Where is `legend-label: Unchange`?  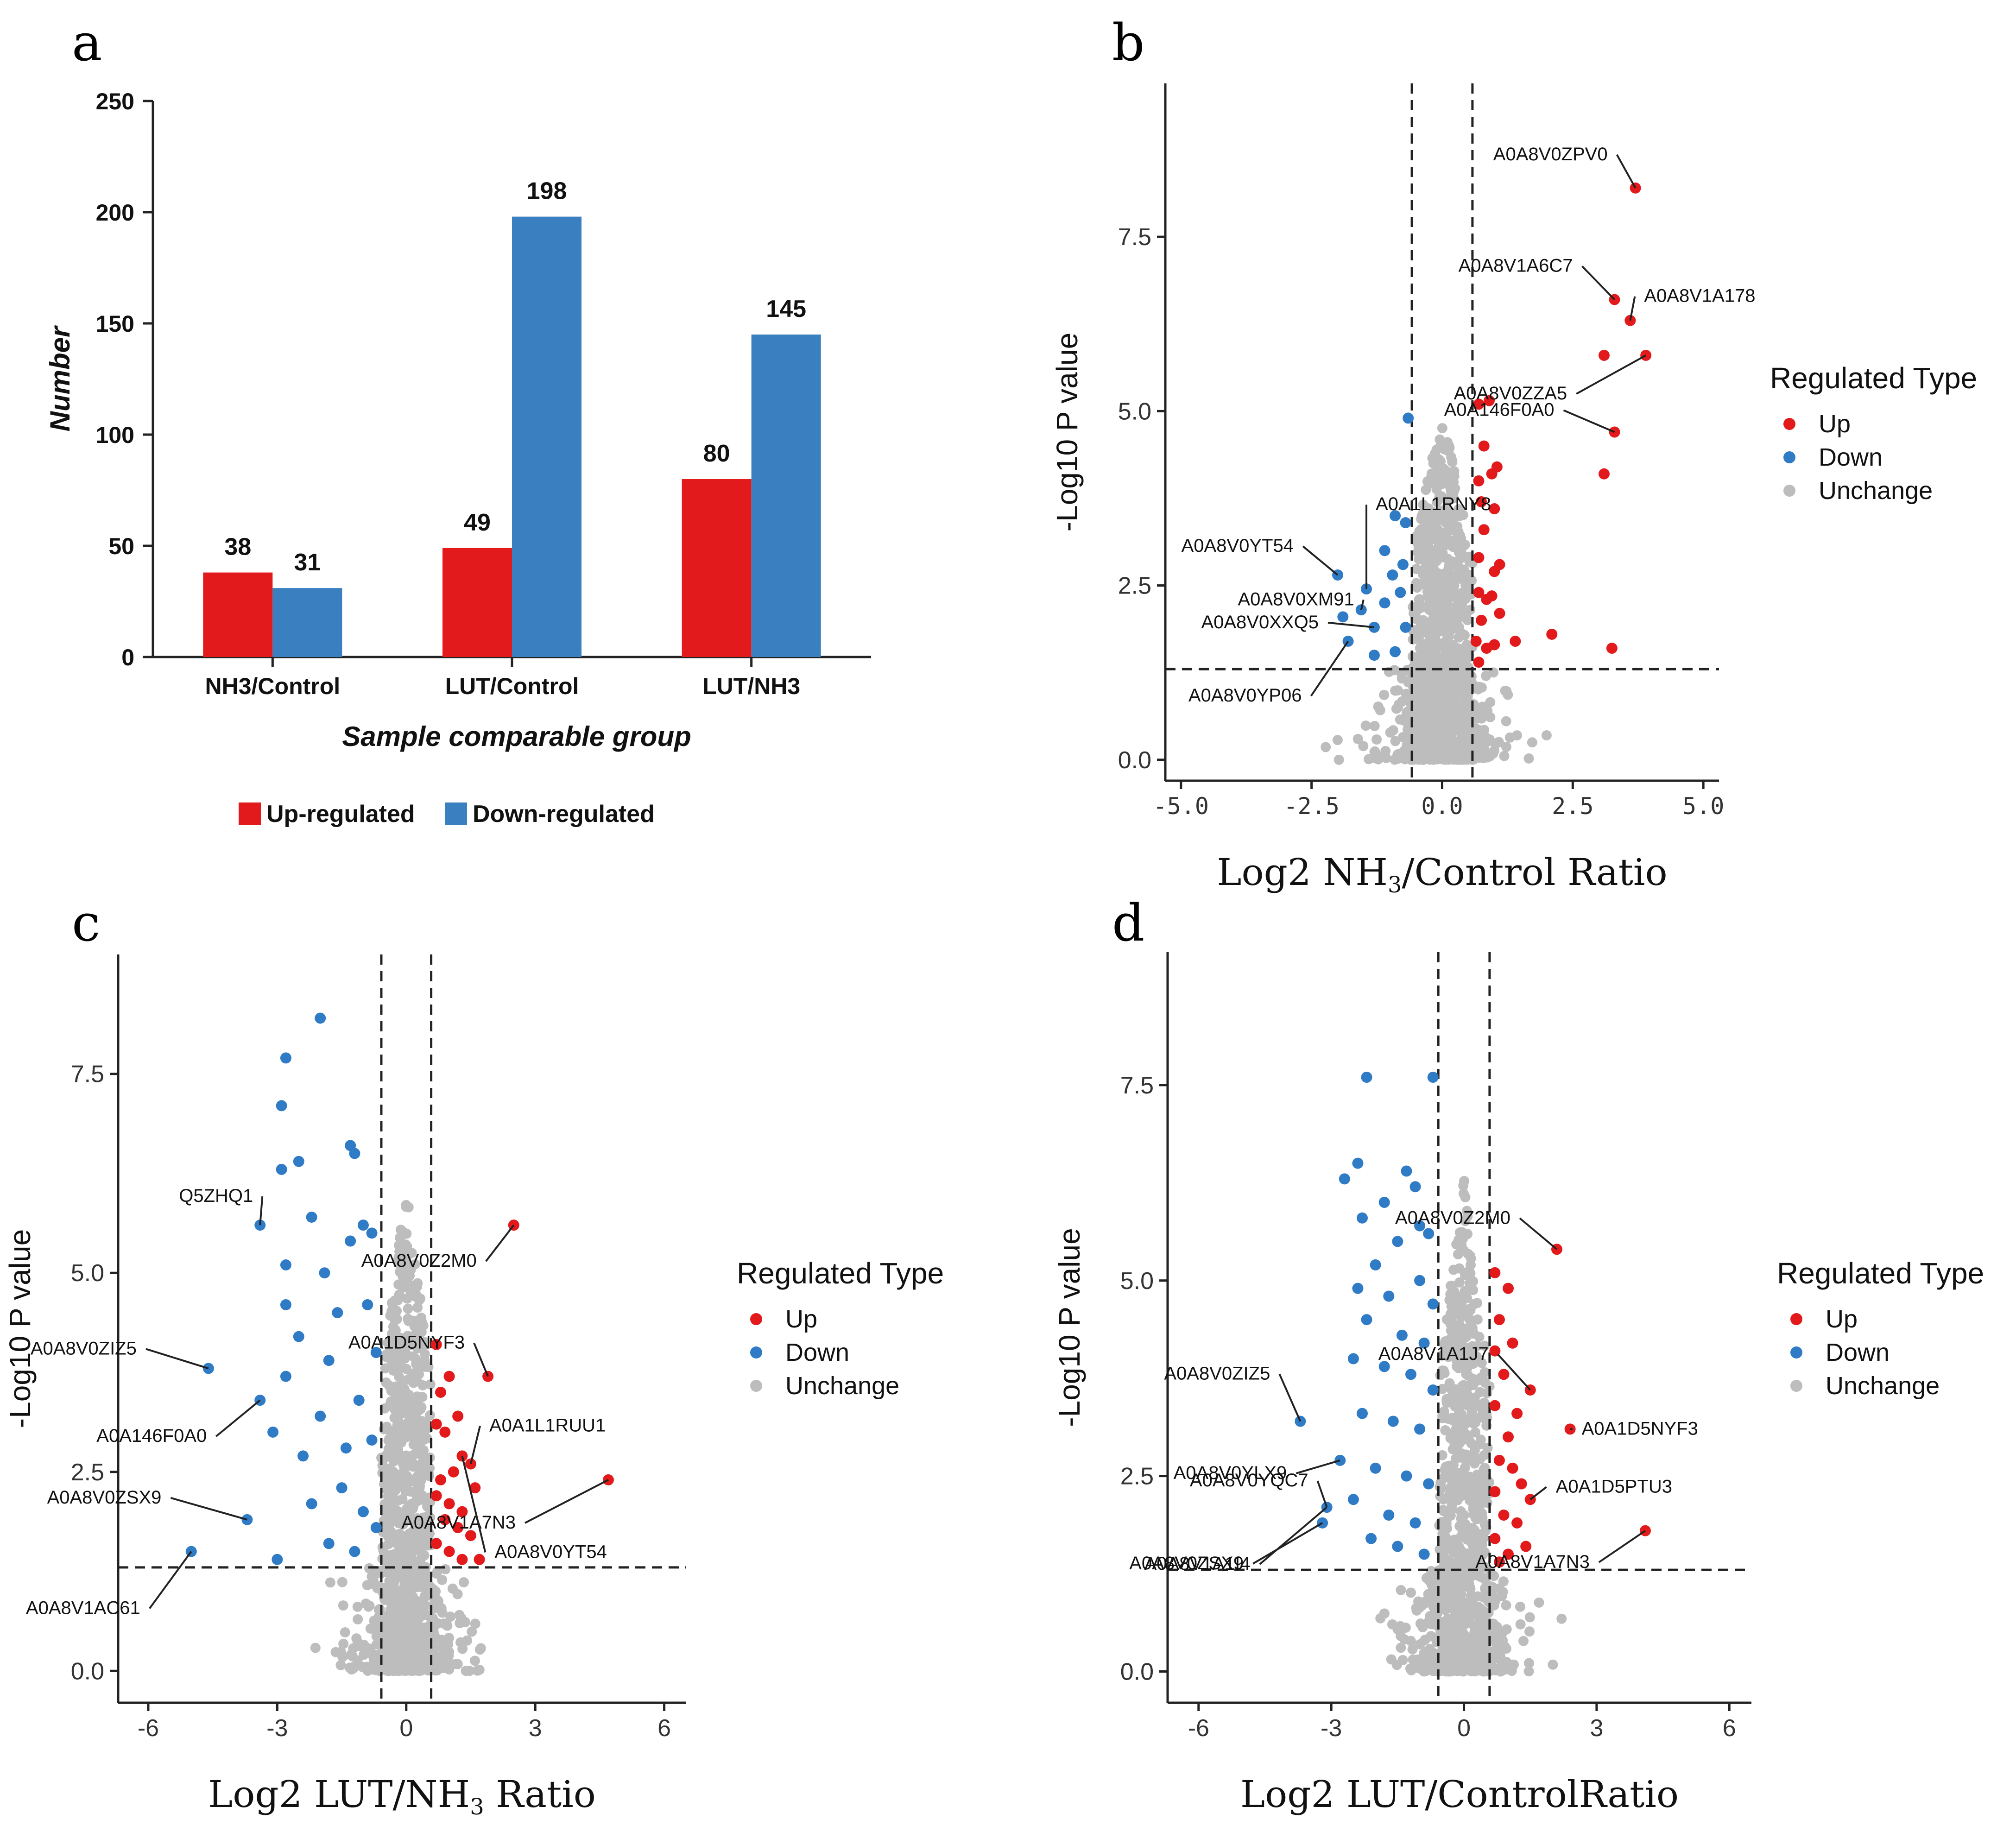 legend-label: Unchange is located at coordinates (842, 1386).